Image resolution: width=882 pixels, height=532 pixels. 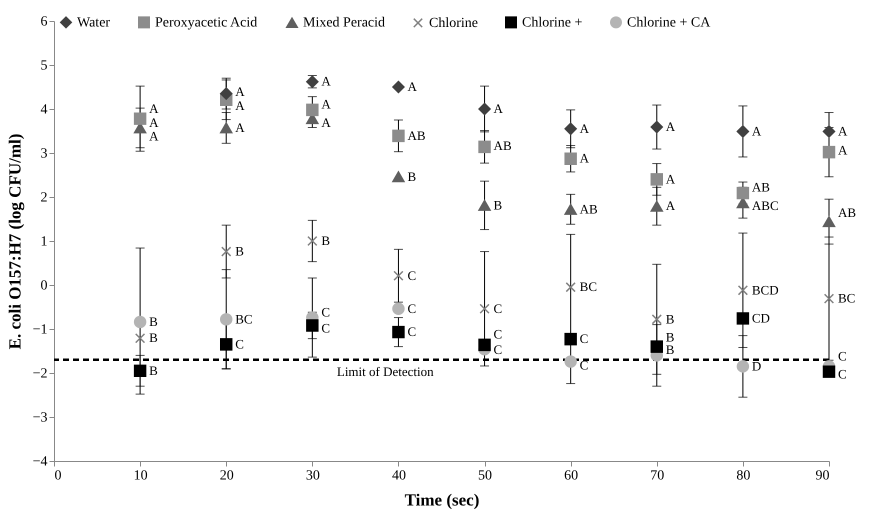 What do you see at coordinates (442, 500) in the screenshot?
I see `x-axis-title: Time (sec)` at bounding box center [442, 500].